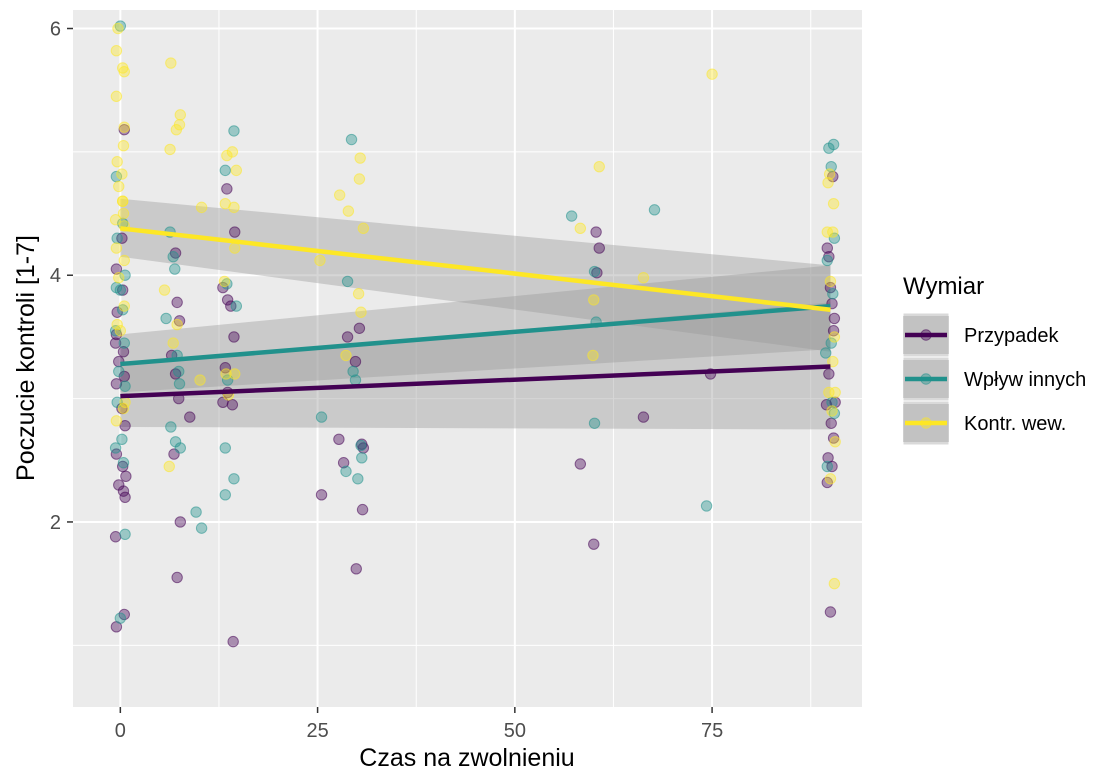 The image size is (1112, 774). I want to click on legend: Wymiar Przypadek Wpływ innych Kontr. wew., so click(994, 359).